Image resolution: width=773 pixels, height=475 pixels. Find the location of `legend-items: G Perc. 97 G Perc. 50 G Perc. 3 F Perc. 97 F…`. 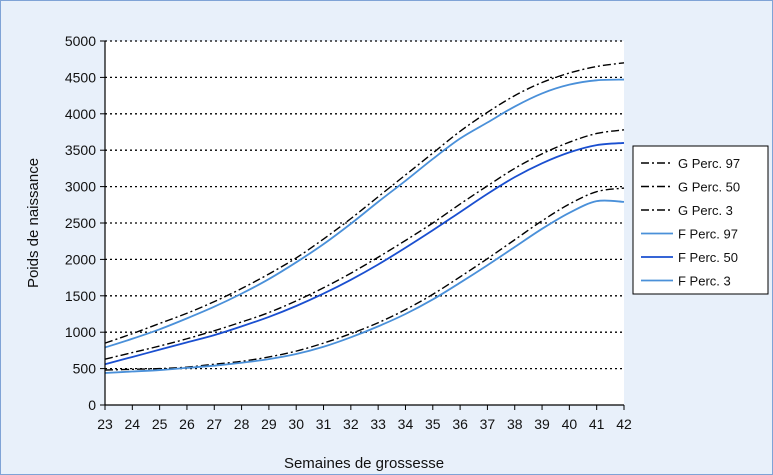

legend-items: G Perc. 97 G Perc. 50 G Perc. 3 F Perc. 97 F… is located at coordinates (690, 222).